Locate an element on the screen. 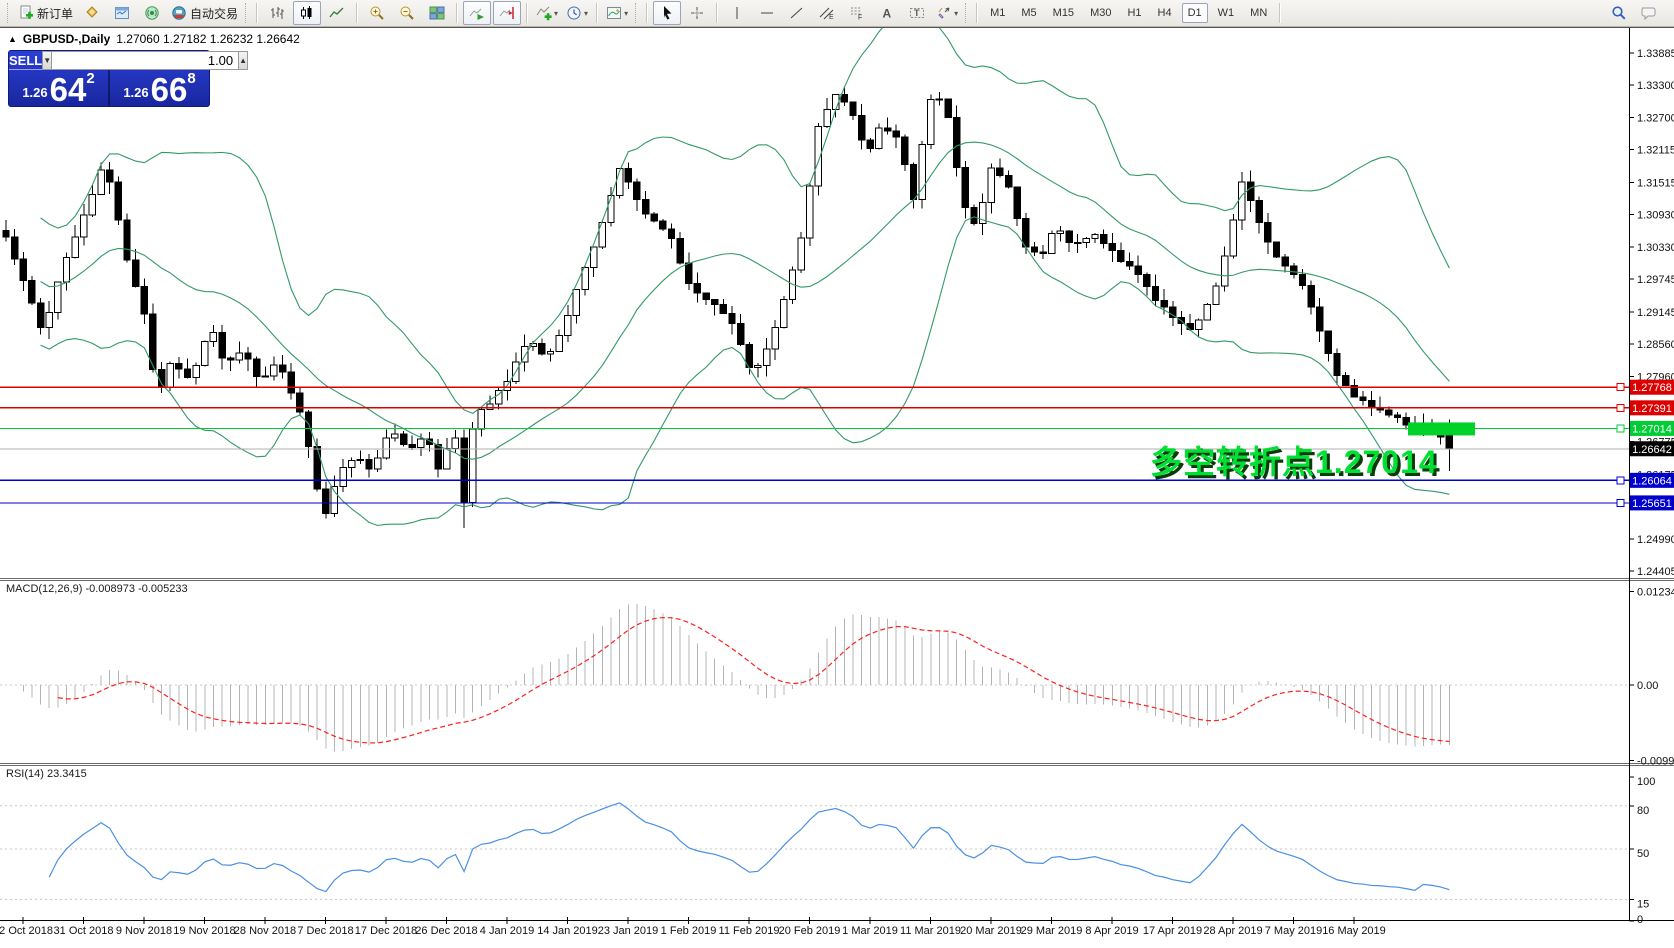 This screenshot has width=1674, height=948. price-line-label is located at coordinates (1652, 408).